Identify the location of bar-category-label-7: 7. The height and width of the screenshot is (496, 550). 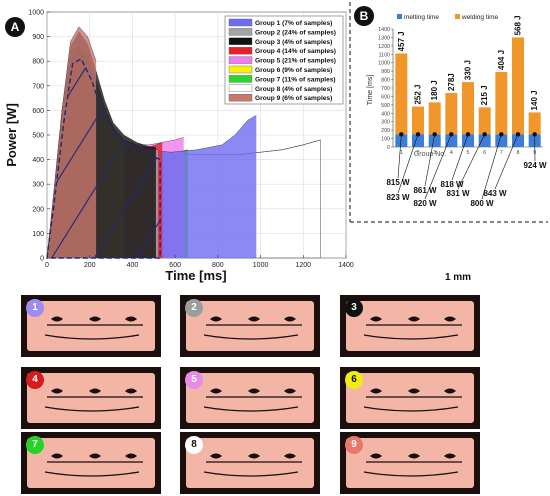
(501, 153).